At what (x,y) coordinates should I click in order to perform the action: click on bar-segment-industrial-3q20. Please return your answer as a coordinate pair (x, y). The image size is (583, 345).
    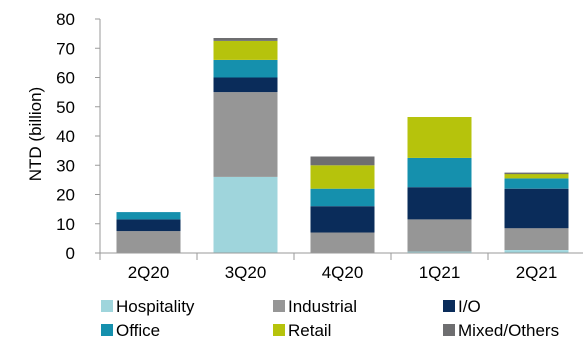
    Looking at the image, I should click on (245, 134).